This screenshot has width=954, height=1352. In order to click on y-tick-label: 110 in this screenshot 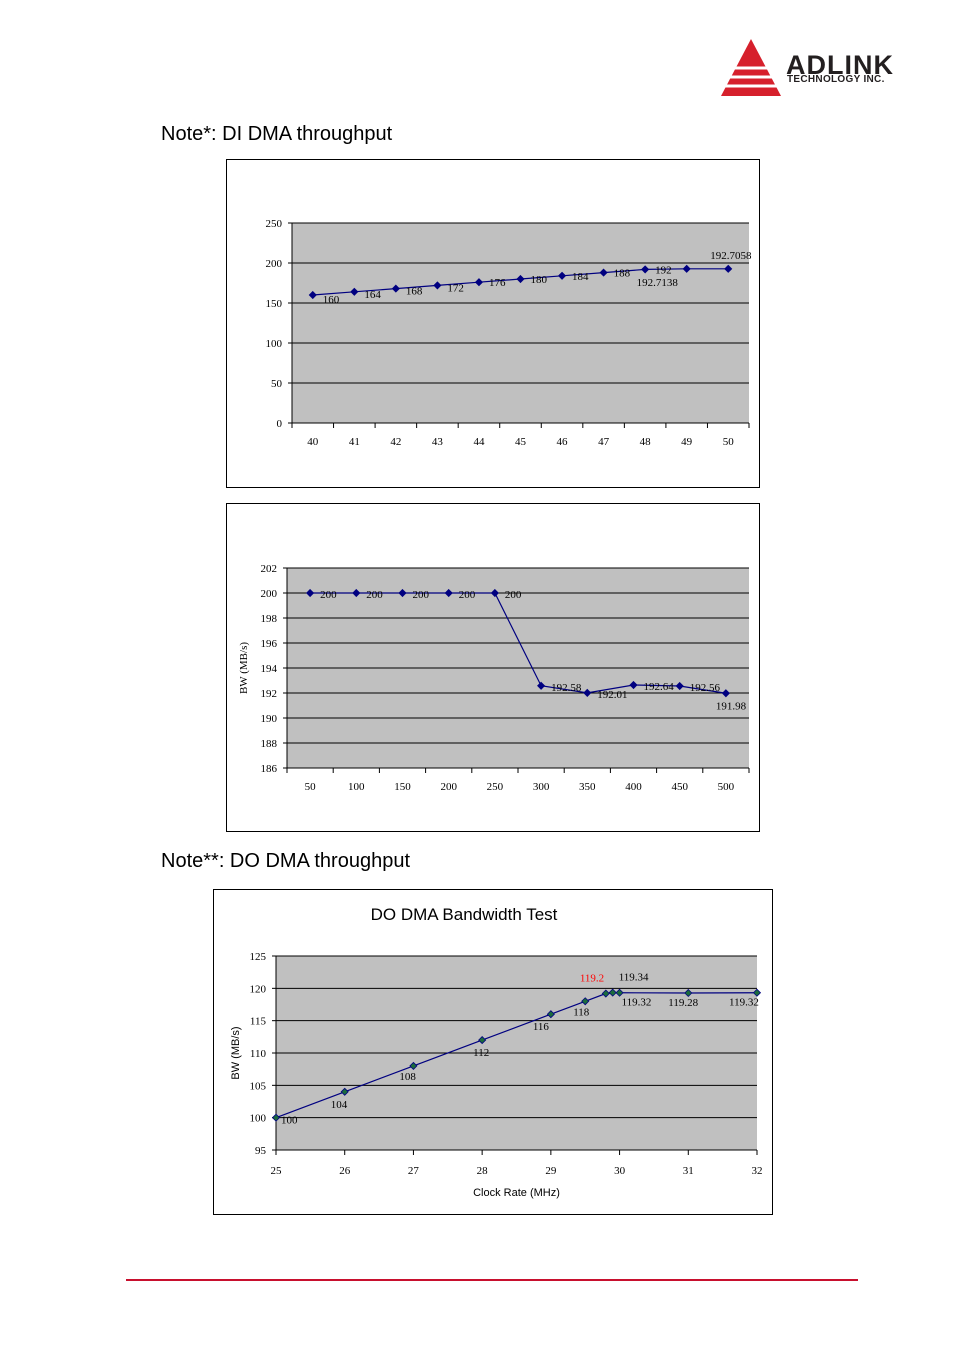, I will do `click(258, 1054)`.